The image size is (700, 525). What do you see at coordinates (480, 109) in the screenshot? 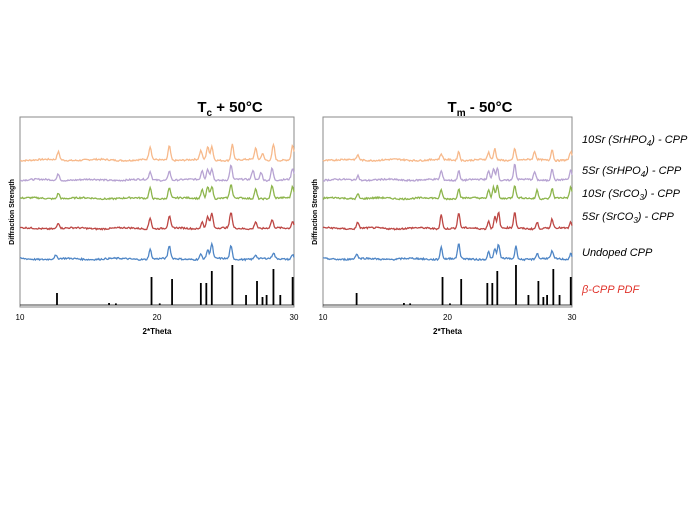
I see `chart-title: Tm - 50°C` at bounding box center [480, 109].